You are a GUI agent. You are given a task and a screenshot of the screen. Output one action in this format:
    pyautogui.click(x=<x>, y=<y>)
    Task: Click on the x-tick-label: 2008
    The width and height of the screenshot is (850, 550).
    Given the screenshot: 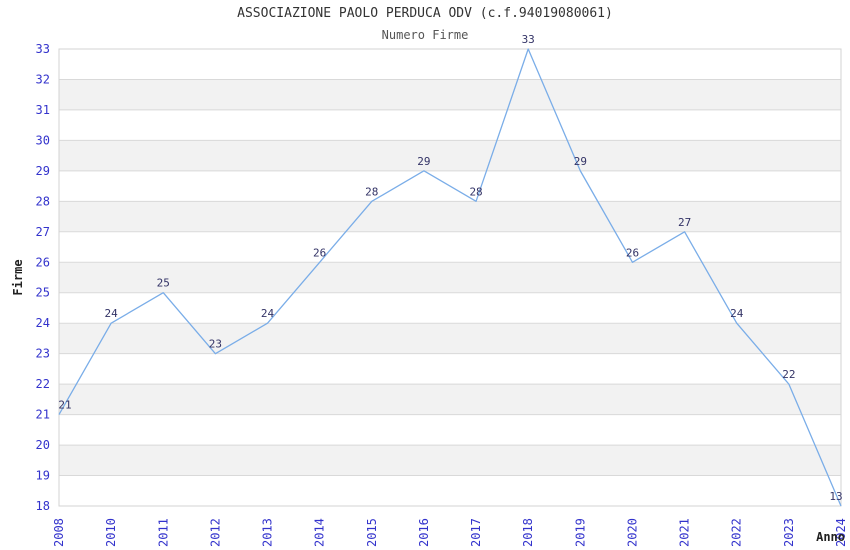 What is the action you would take?
    pyautogui.click(x=59, y=532)
    